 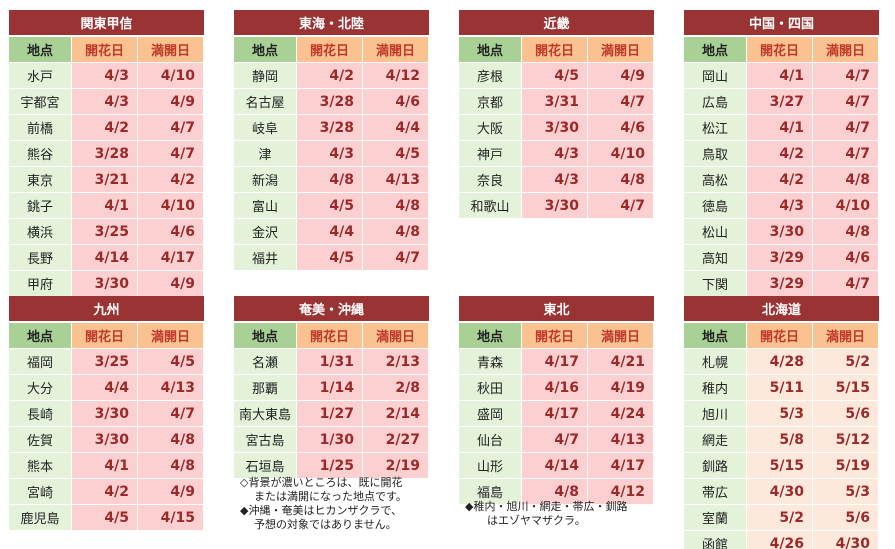 I want to click on bloom-date-cell: 3/25, so click(x=105, y=232).